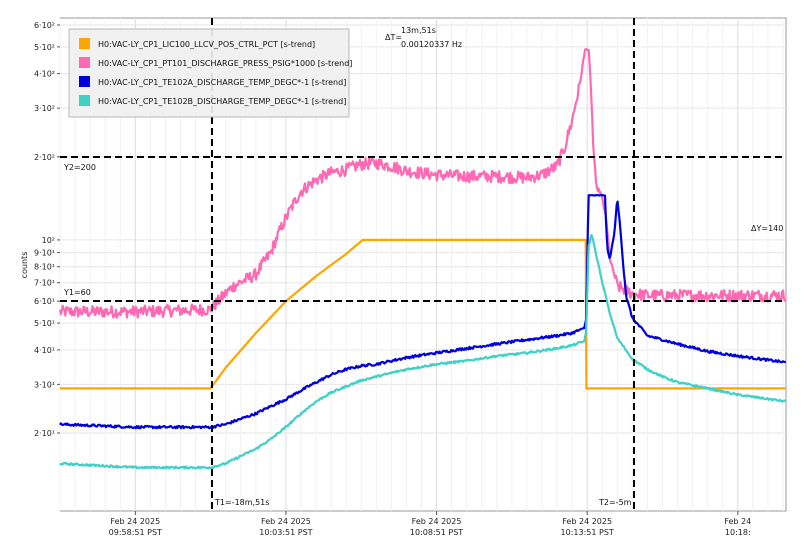  What do you see at coordinates (418, 30) in the screenshot?
I see `delta-t-value: 13m,51s` at bounding box center [418, 30].